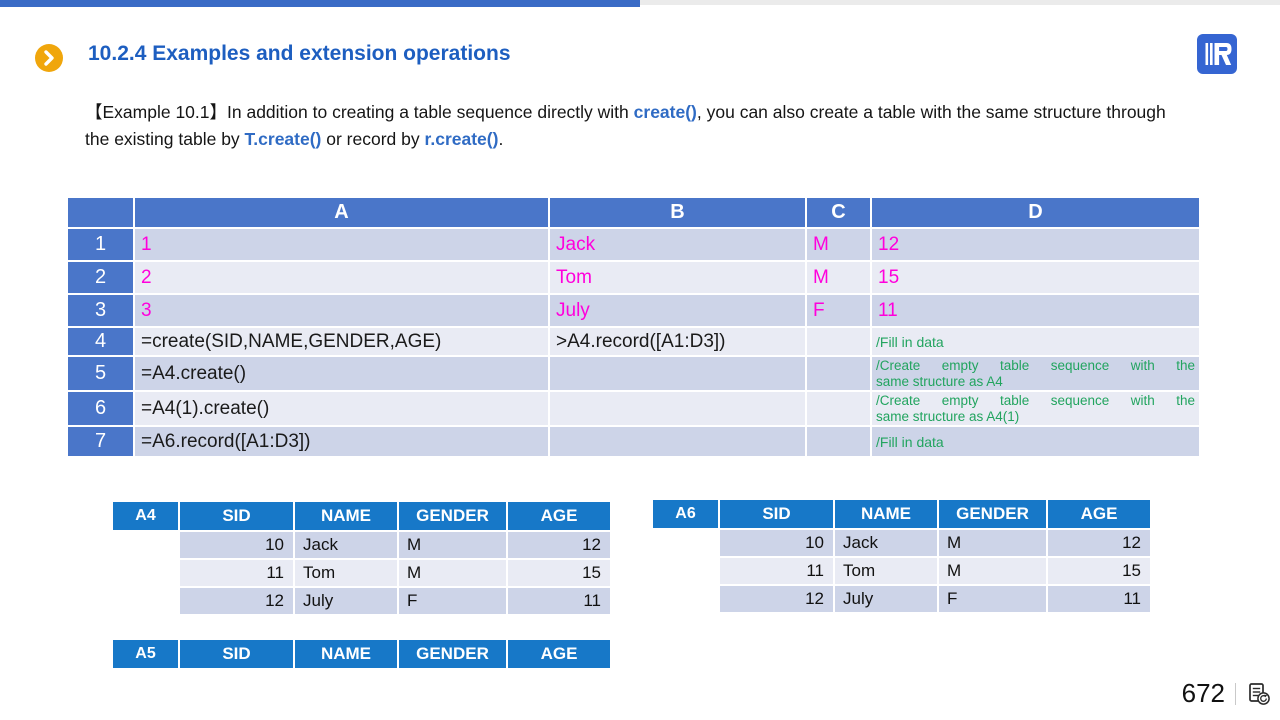 This screenshot has width=1280, height=720. I want to click on sheet-cell-c3: F, so click(838, 310).